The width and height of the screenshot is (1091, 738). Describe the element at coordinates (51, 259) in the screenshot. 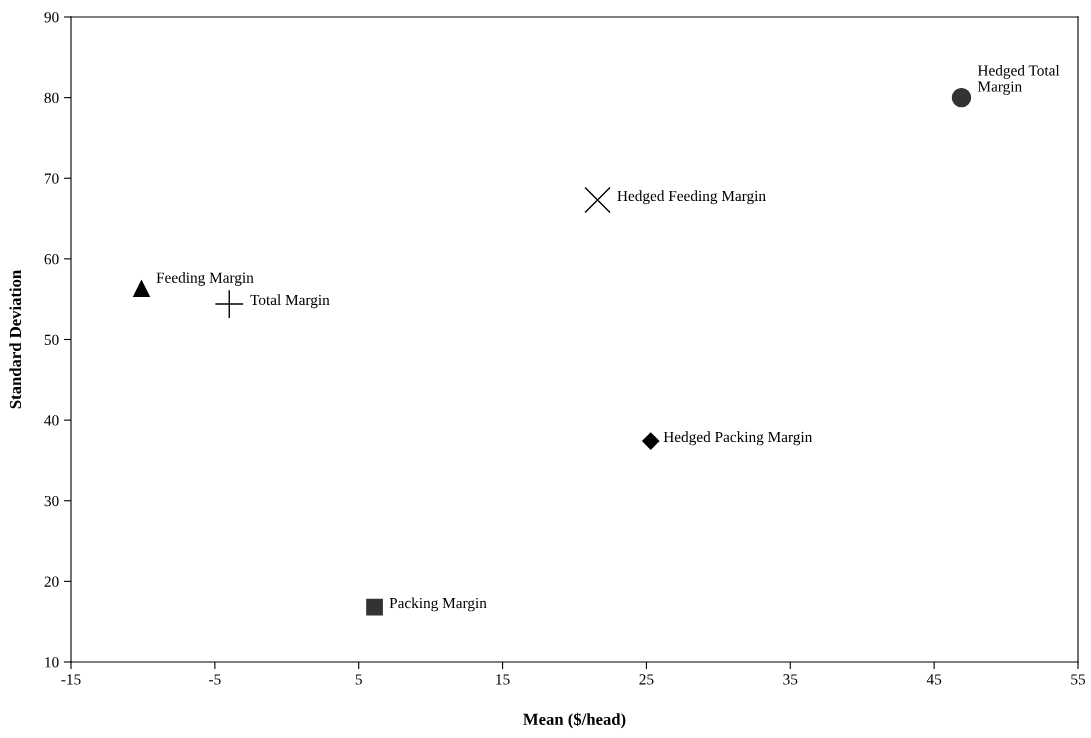

I see `y-tick-label: 60` at that location.